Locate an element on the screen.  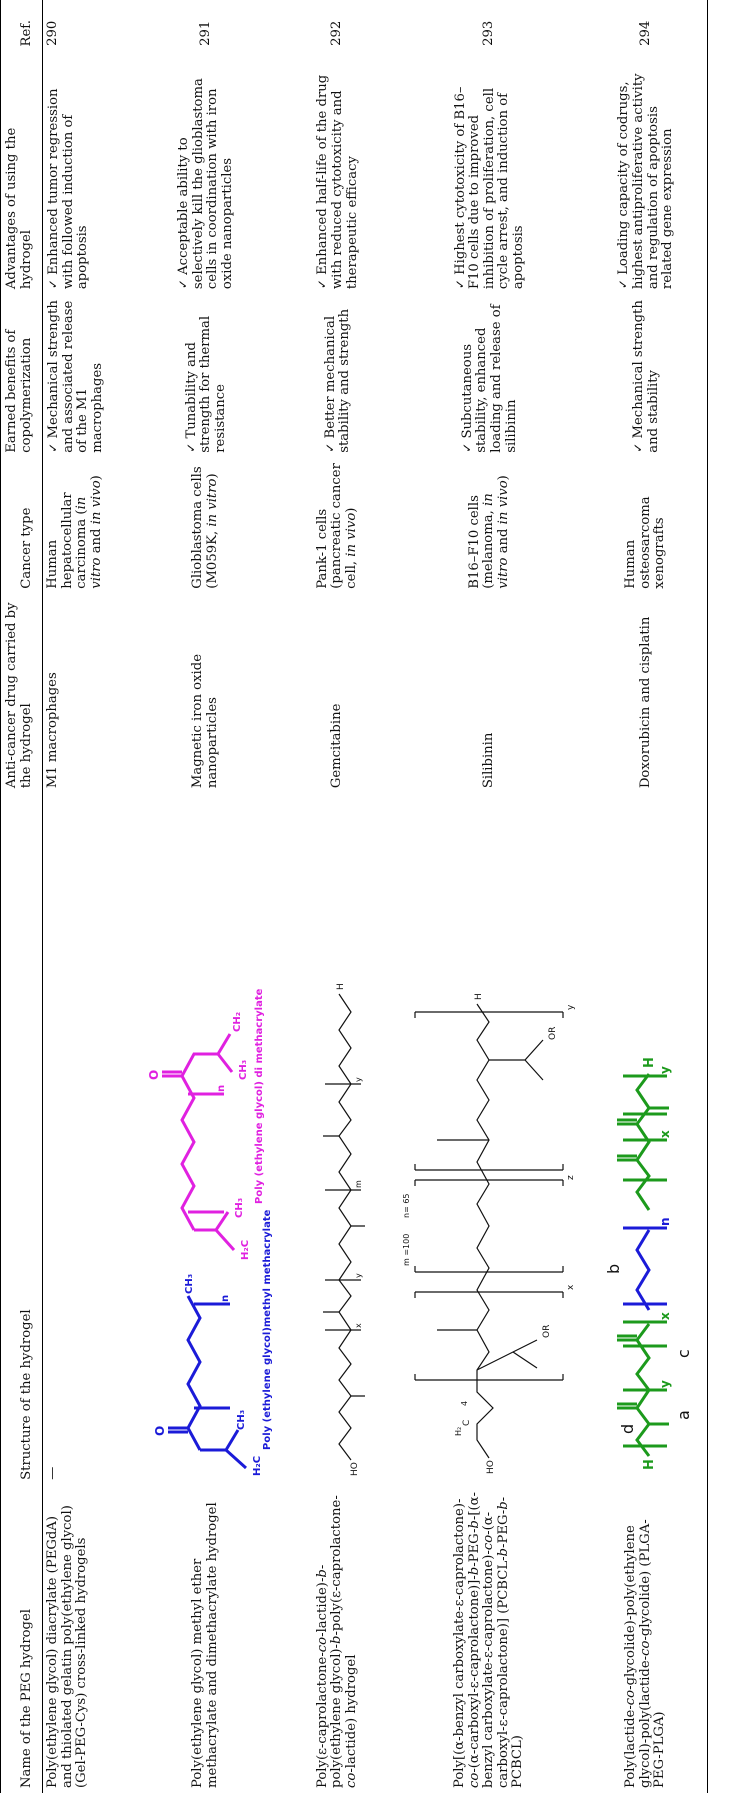
structure-cell: HO H OR OR C H₂ 4 x z y m =100 n= 65 is located at coordinates (490, 1139).